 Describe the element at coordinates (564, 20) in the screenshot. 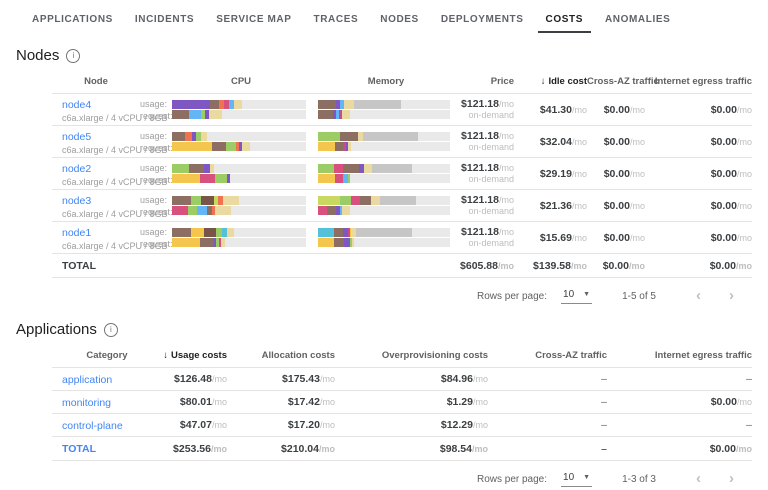

I see `tab-costs: COSTS` at that location.